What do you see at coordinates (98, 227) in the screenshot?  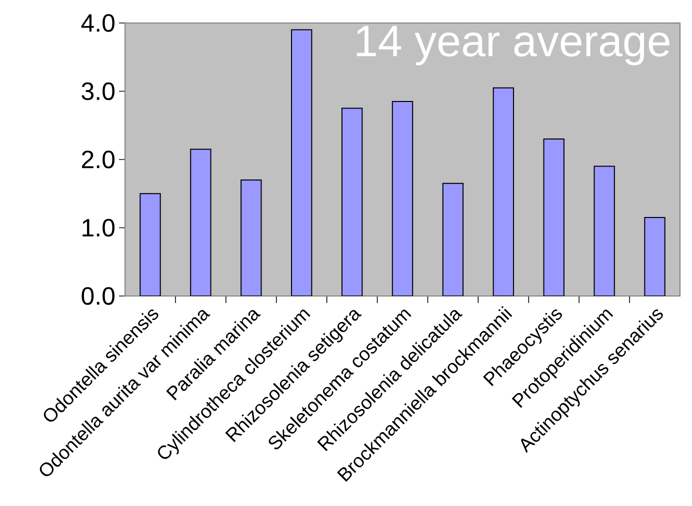 I see `y-tick-label: 1.0` at bounding box center [98, 227].